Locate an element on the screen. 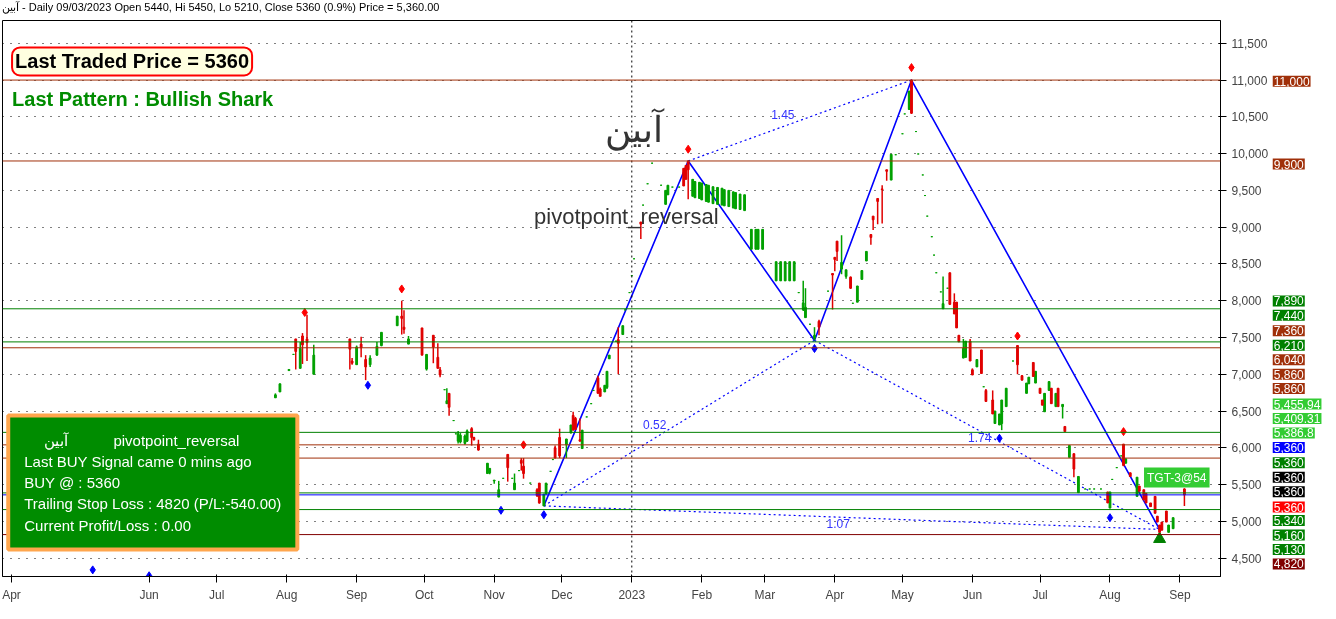 This screenshot has height=619, width=1336. y-tick-label: 8,000 is located at coordinates (1246, 301).